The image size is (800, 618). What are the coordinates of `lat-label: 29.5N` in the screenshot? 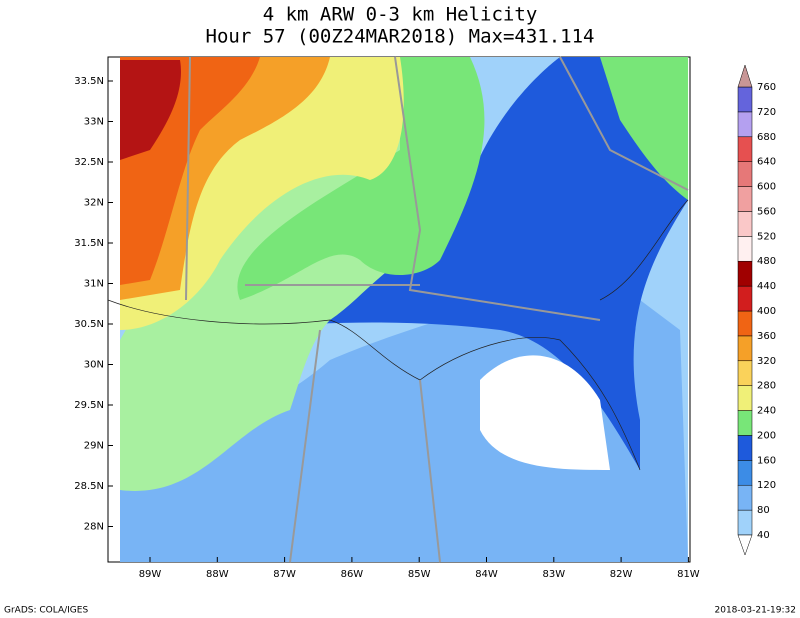 It's located at (89, 405).